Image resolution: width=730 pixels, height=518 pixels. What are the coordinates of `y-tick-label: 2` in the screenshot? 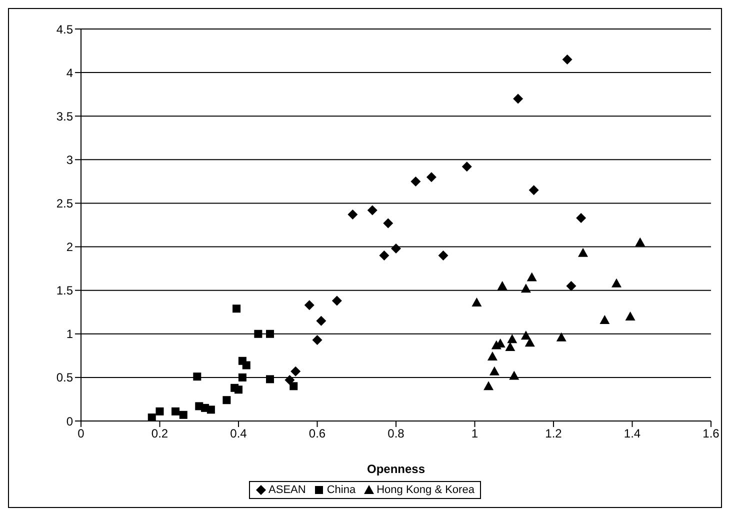 It's located at (70, 247).